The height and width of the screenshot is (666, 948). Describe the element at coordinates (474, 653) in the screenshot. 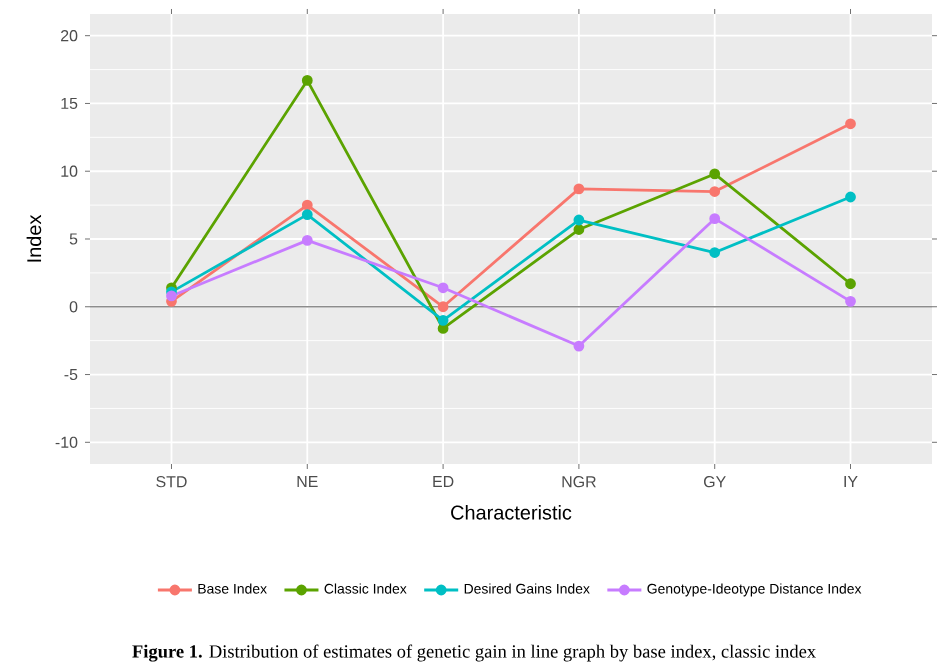

I see `text: Figure 1. Distribution of estimates of genetic gain in line graph by base index, classic index` at that location.